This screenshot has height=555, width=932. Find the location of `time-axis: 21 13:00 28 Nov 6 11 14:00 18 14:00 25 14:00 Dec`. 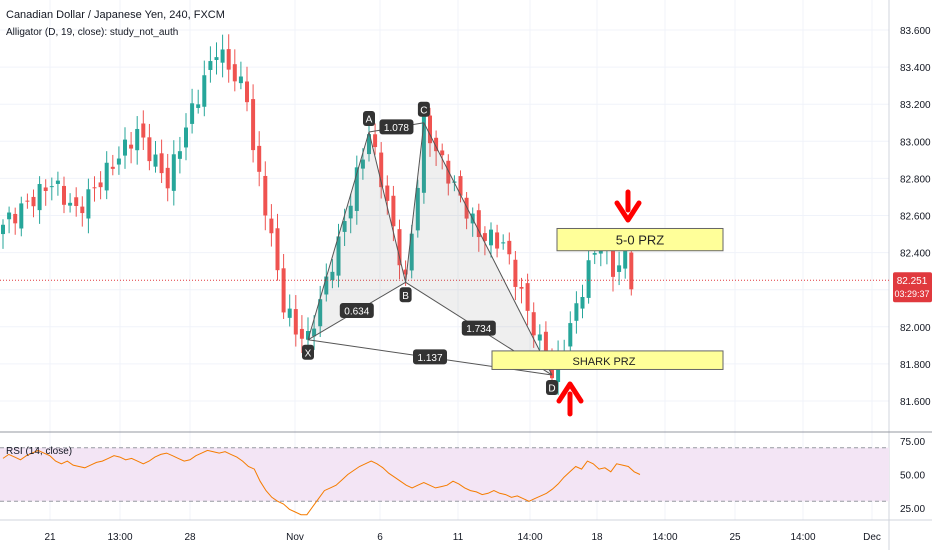

time-axis: 21 13:00 28 Nov 6 11 14:00 18 14:00 25 14:00 Dec is located at coordinates (462, 537).